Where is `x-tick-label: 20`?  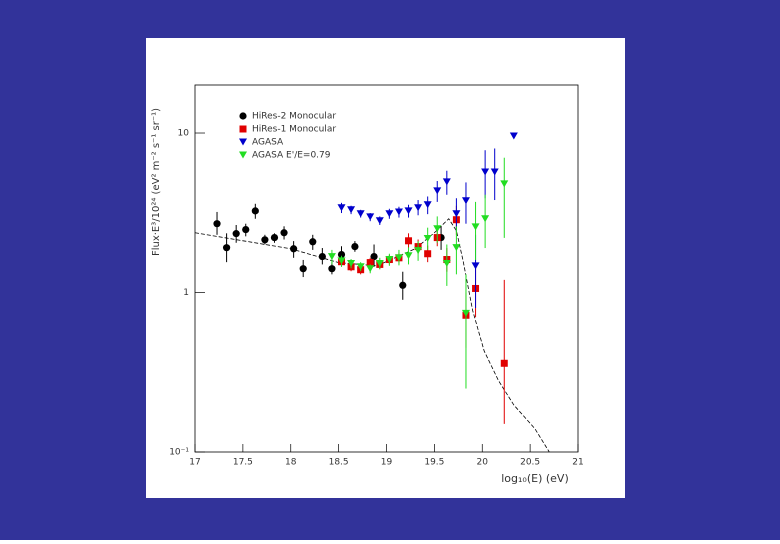 x-tick-label: 20 is located at coordinates (483, 463).